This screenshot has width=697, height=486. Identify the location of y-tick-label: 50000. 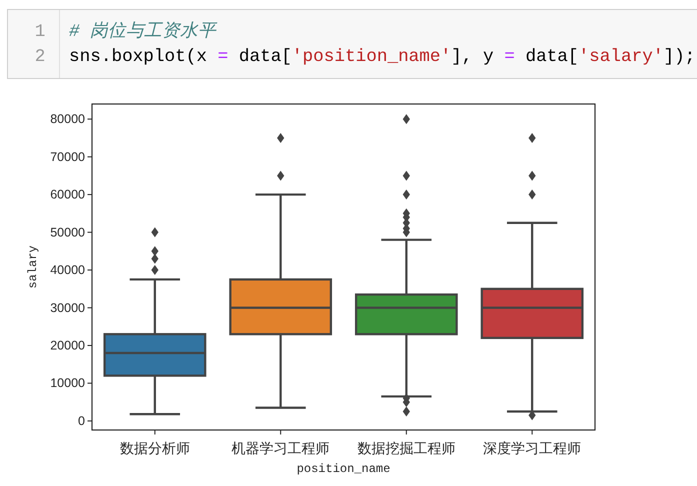
(68, 232).